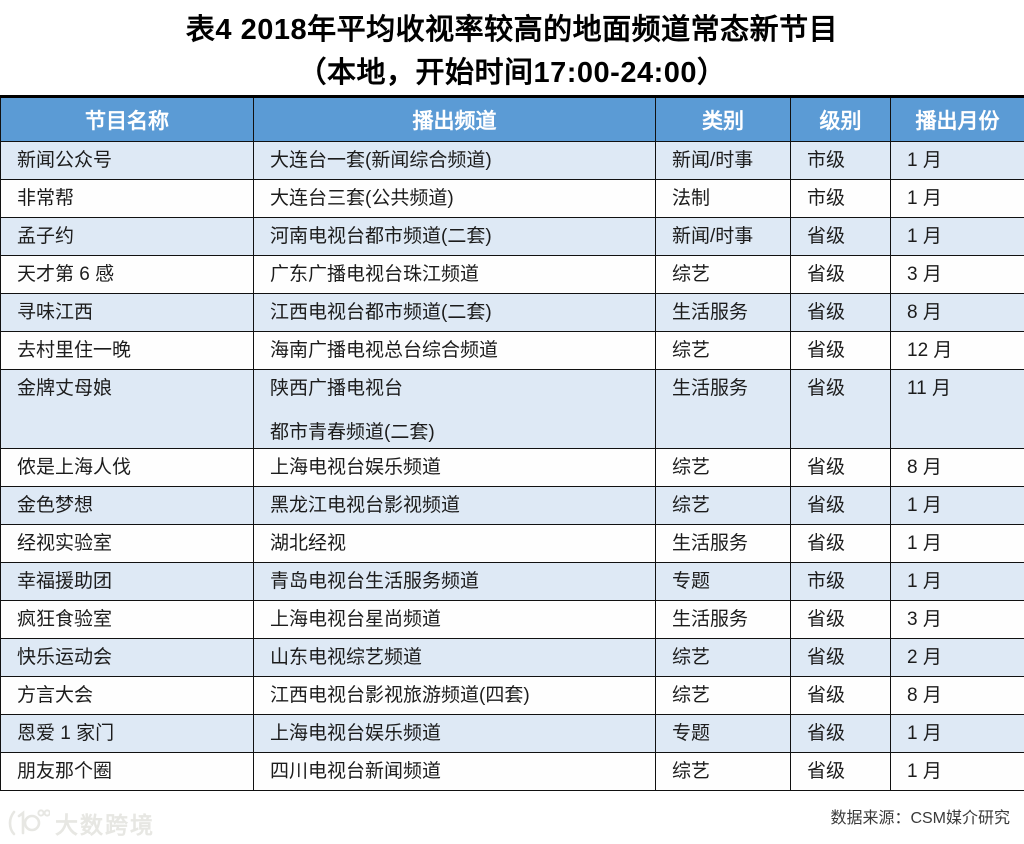  What do you see at coordinates (454, 619) in the screenshot?
I see `cell-channel: 上海电视台星尚频道` at bounding box center [454, 619].